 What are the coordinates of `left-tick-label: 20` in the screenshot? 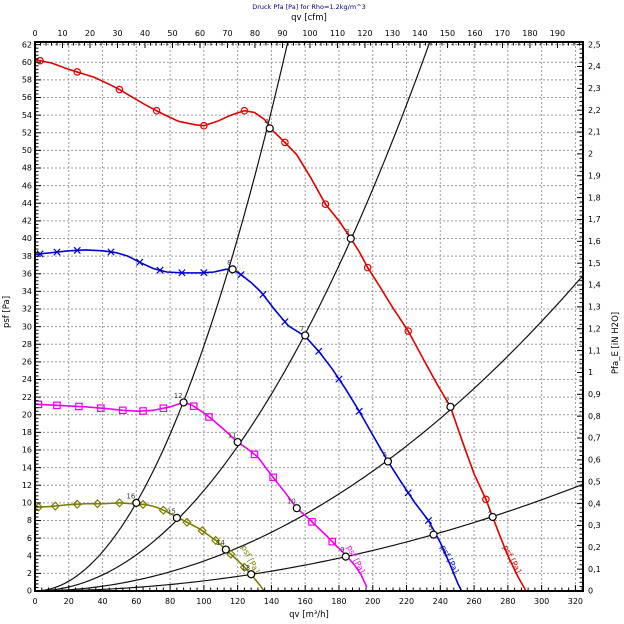 It's located at (27, 414).